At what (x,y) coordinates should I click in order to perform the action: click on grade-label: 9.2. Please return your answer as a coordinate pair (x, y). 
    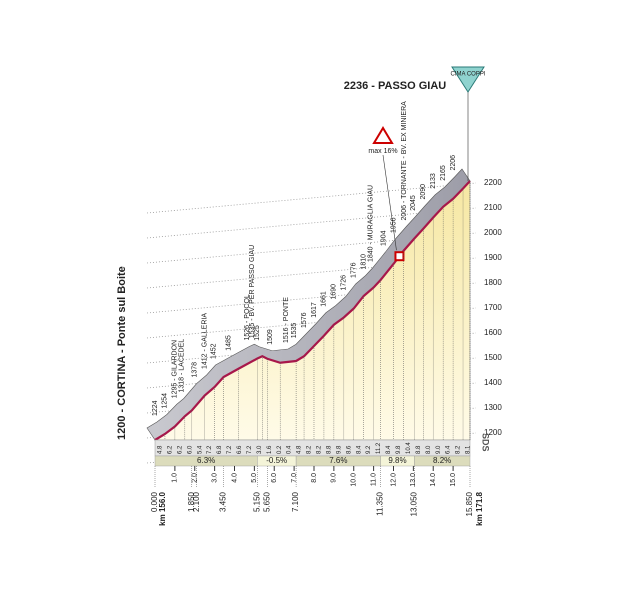
    Looking at the image, I should click on (369, 449).